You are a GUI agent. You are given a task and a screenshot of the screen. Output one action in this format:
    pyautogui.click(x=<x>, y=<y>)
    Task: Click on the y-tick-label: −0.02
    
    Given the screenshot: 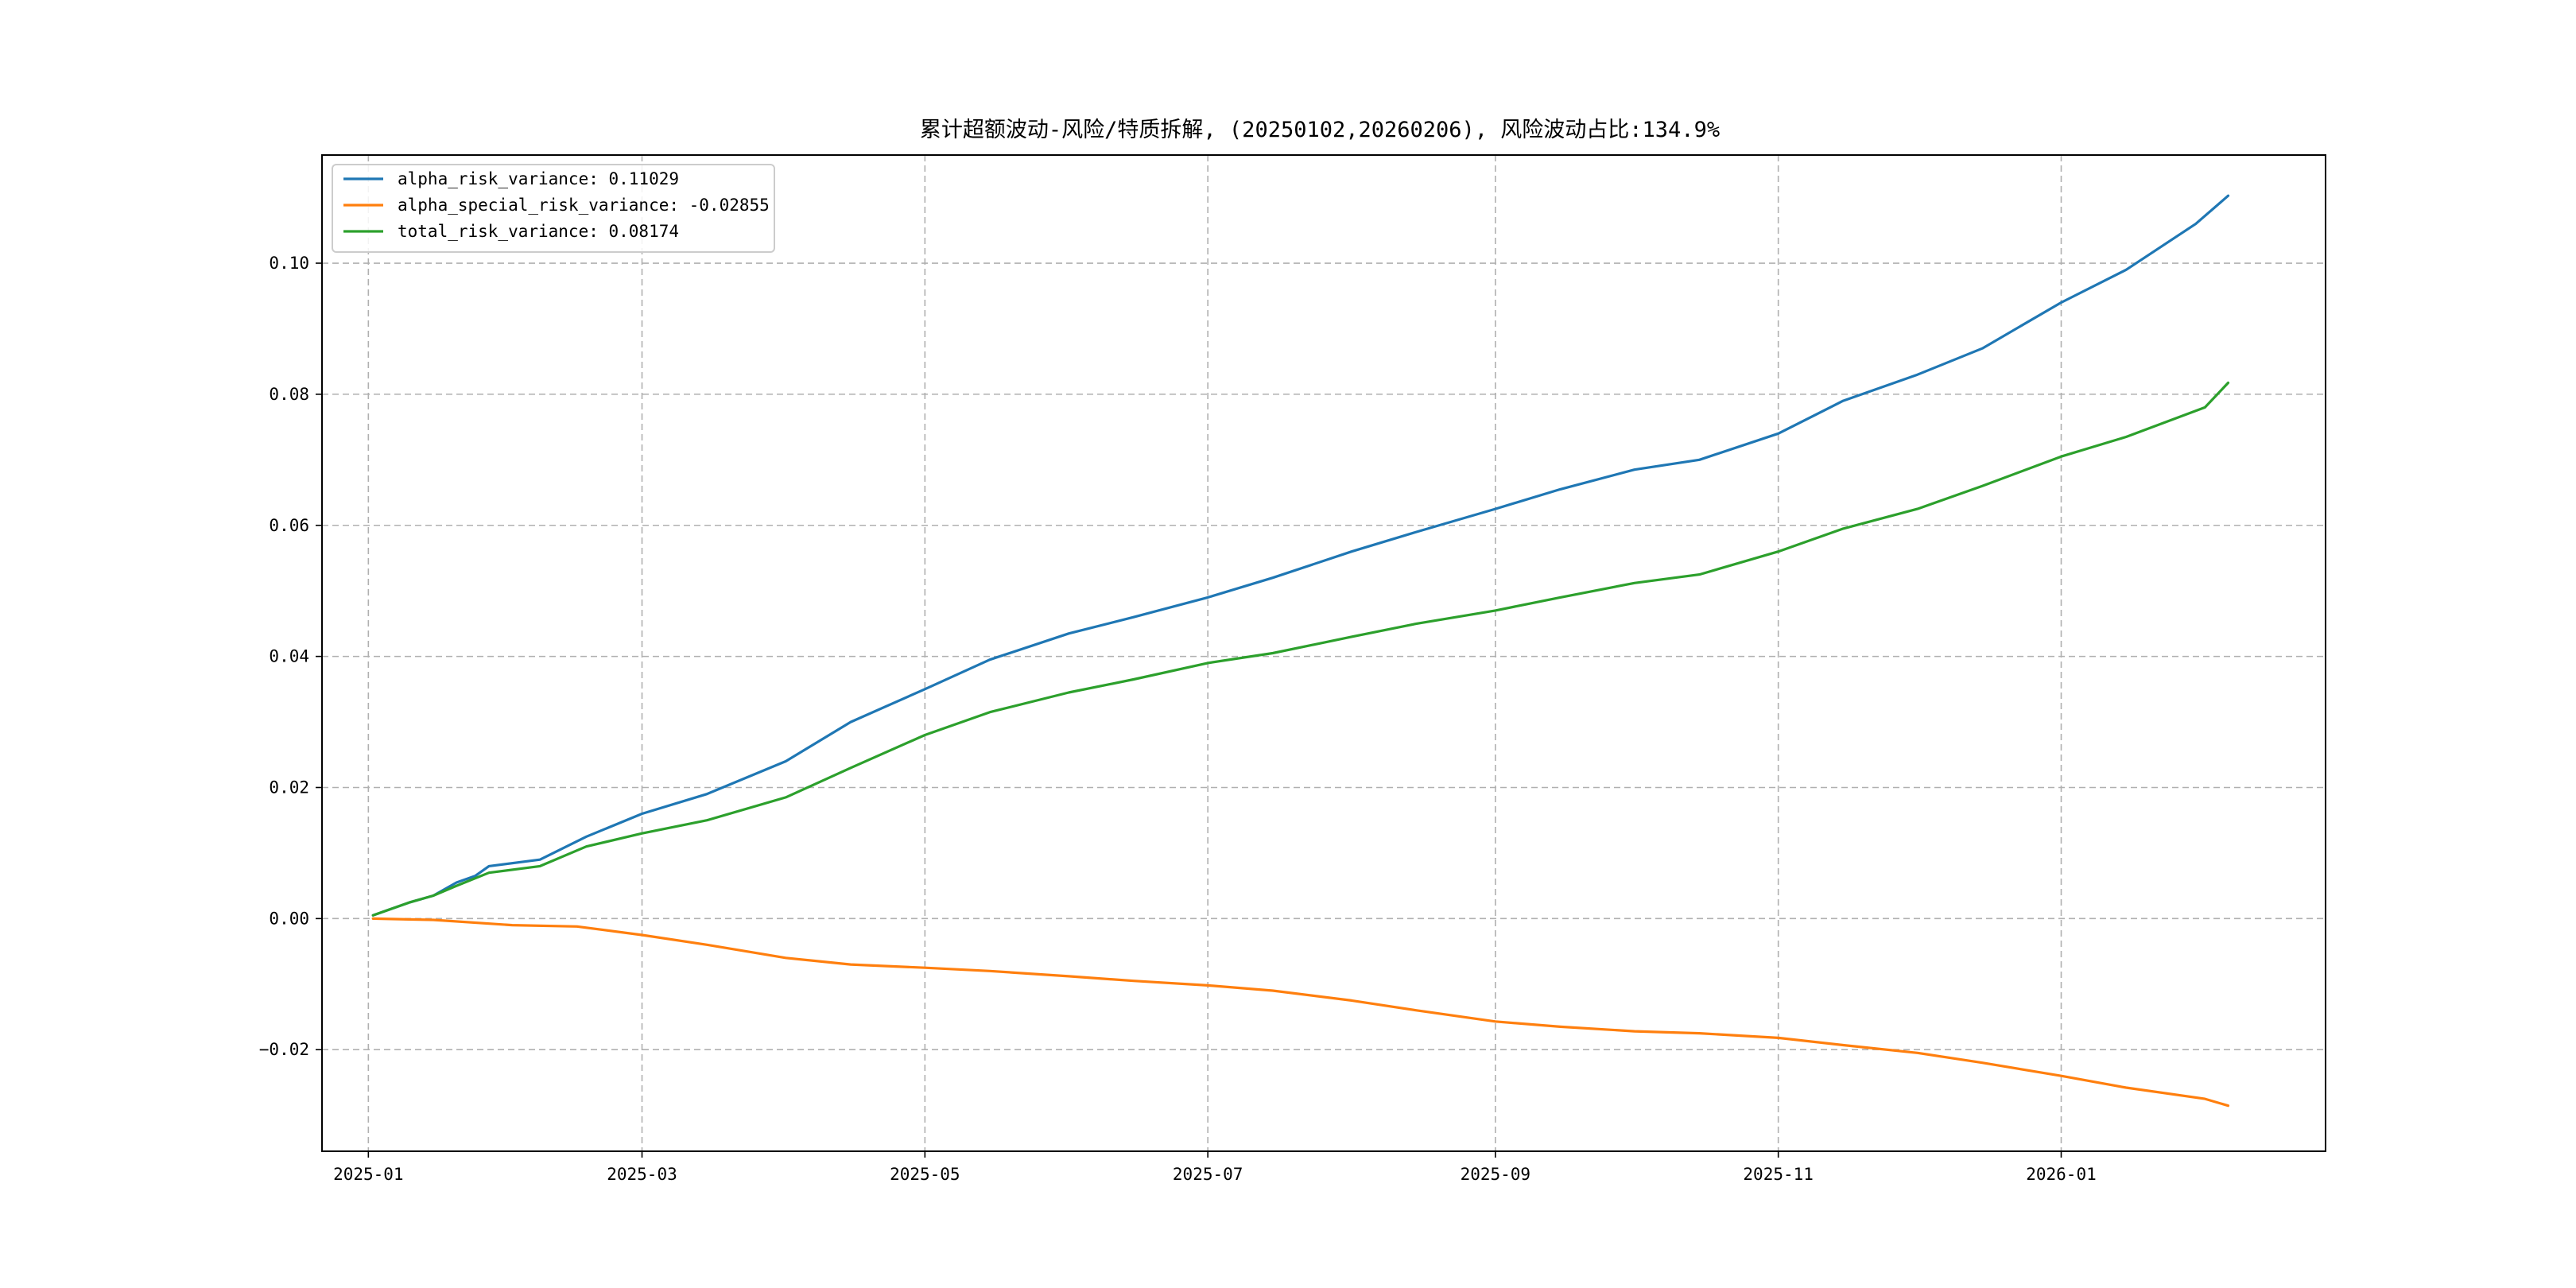 What is the action you would take?
    pyautogui.click(x=284, y=1049)
    